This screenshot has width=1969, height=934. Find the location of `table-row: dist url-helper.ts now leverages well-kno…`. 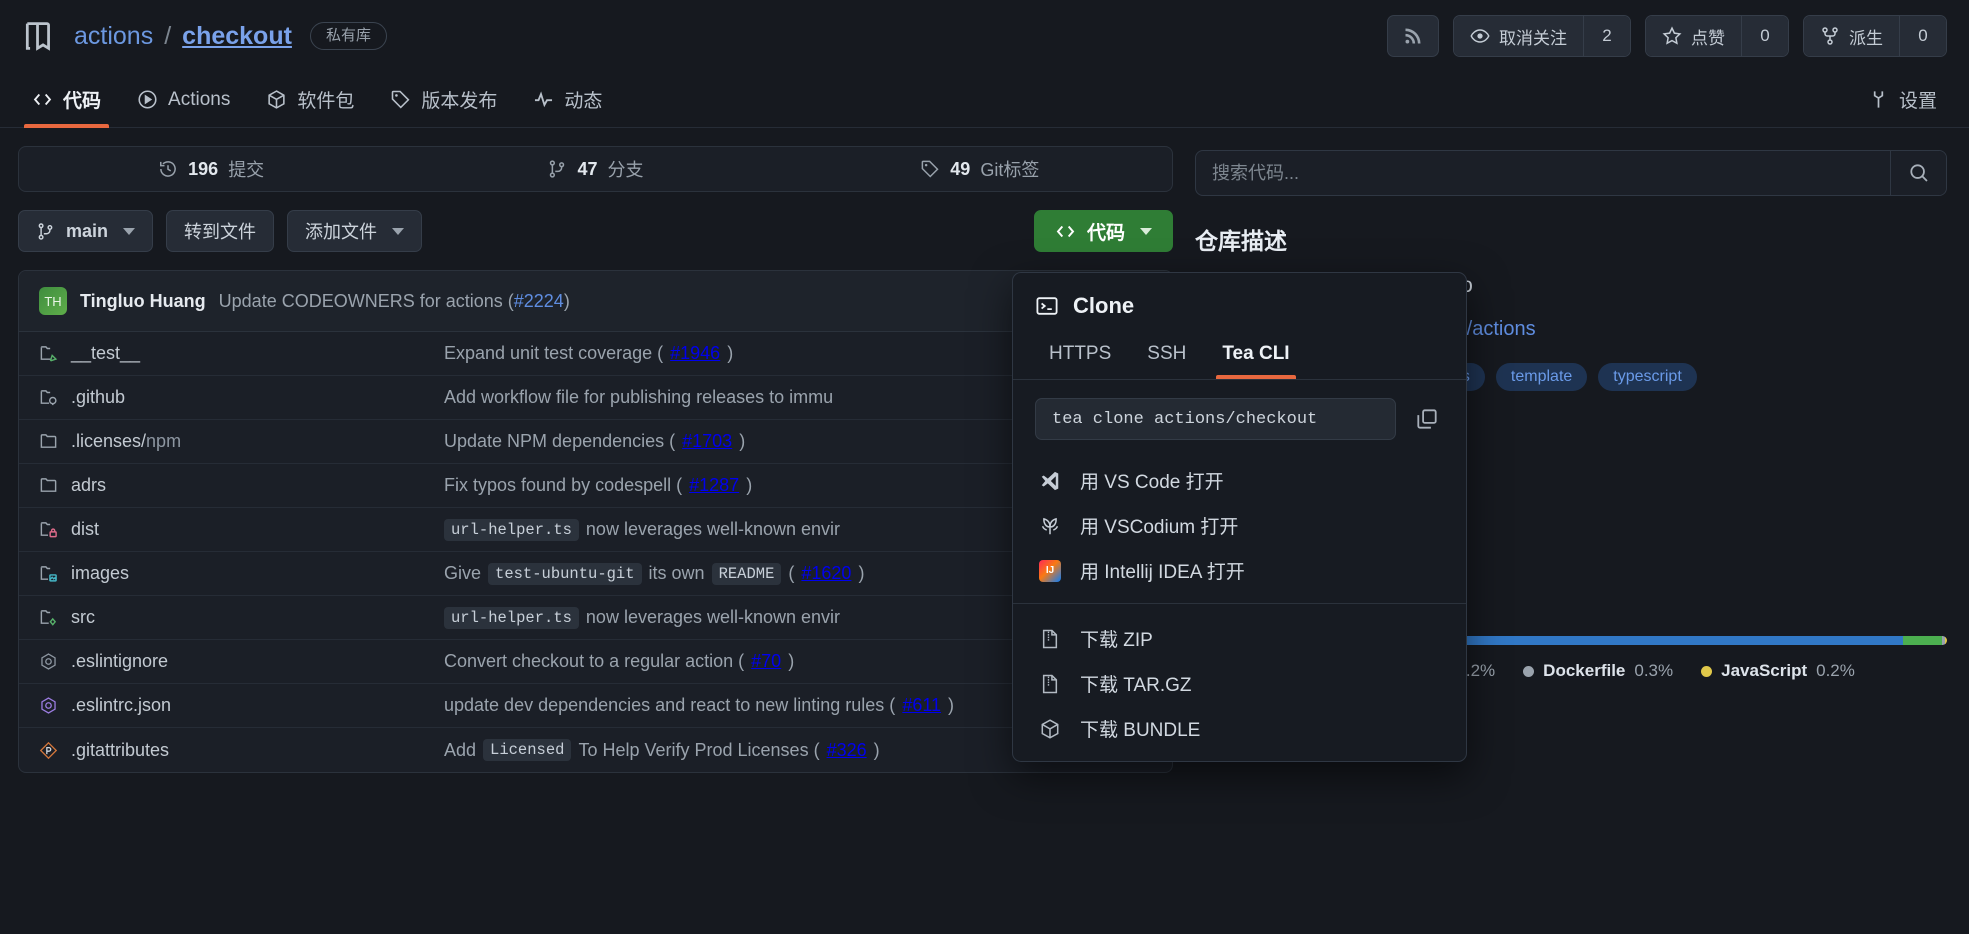

table-row: dist url-helper.ts now leverages well-kno… is located at coordinates (595, 530).